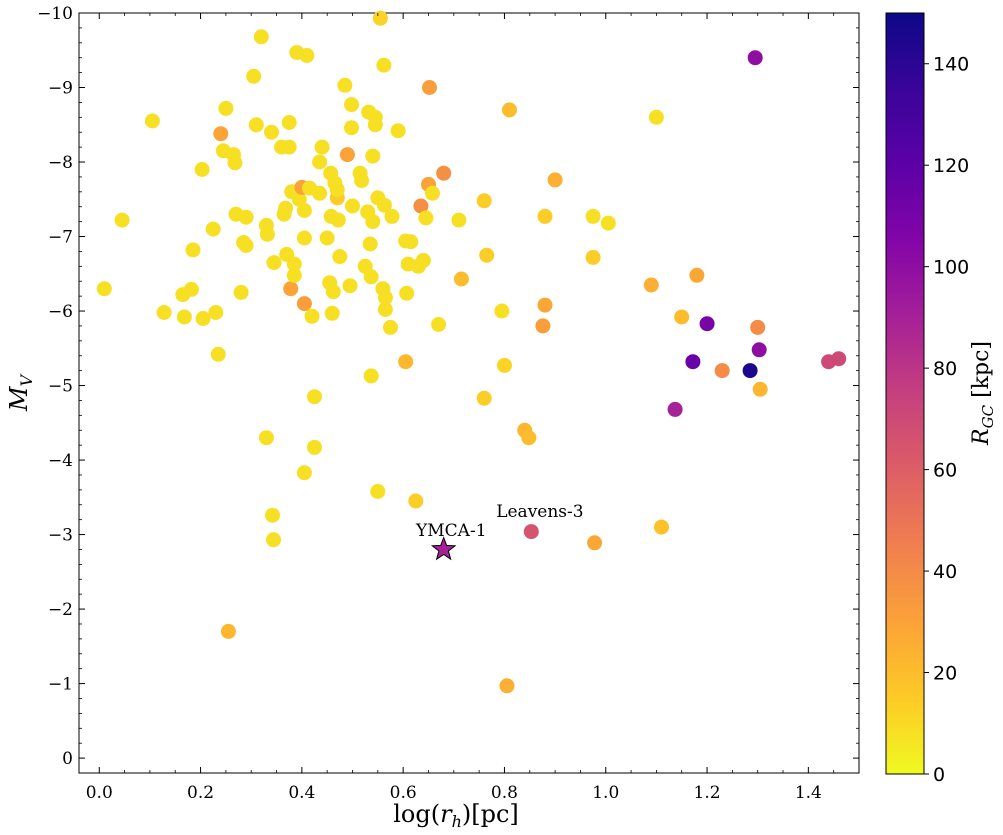 The image size is (1003, 835). I want to click on y-tick-label: −1, so click(60, 685).